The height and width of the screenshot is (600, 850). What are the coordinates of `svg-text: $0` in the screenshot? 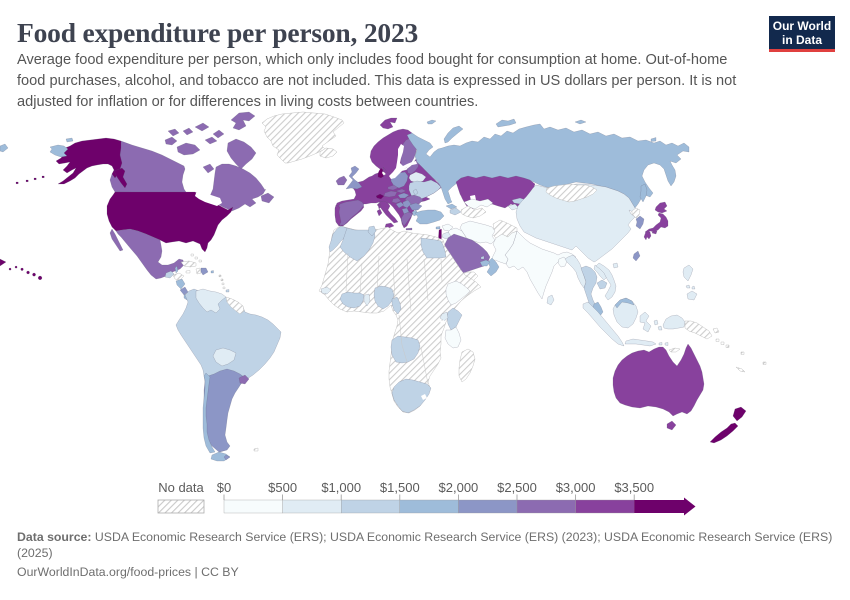 It's located at (224, 487).